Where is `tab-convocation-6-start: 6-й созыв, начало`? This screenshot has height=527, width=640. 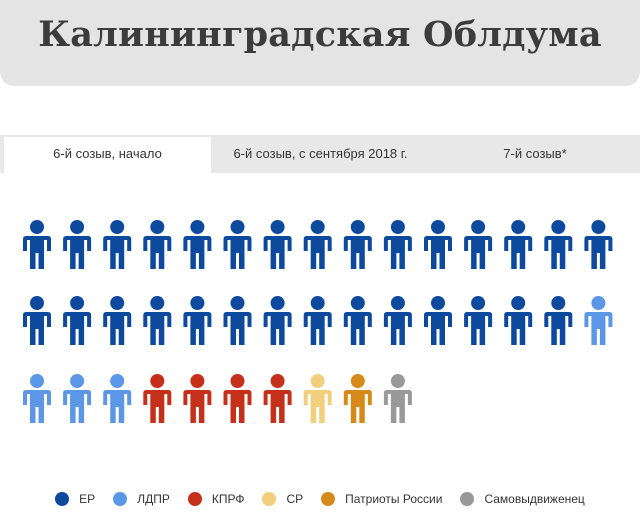 tab-convocation-6-start: 6-й созыв, начало is located at coordinates (107, 155).